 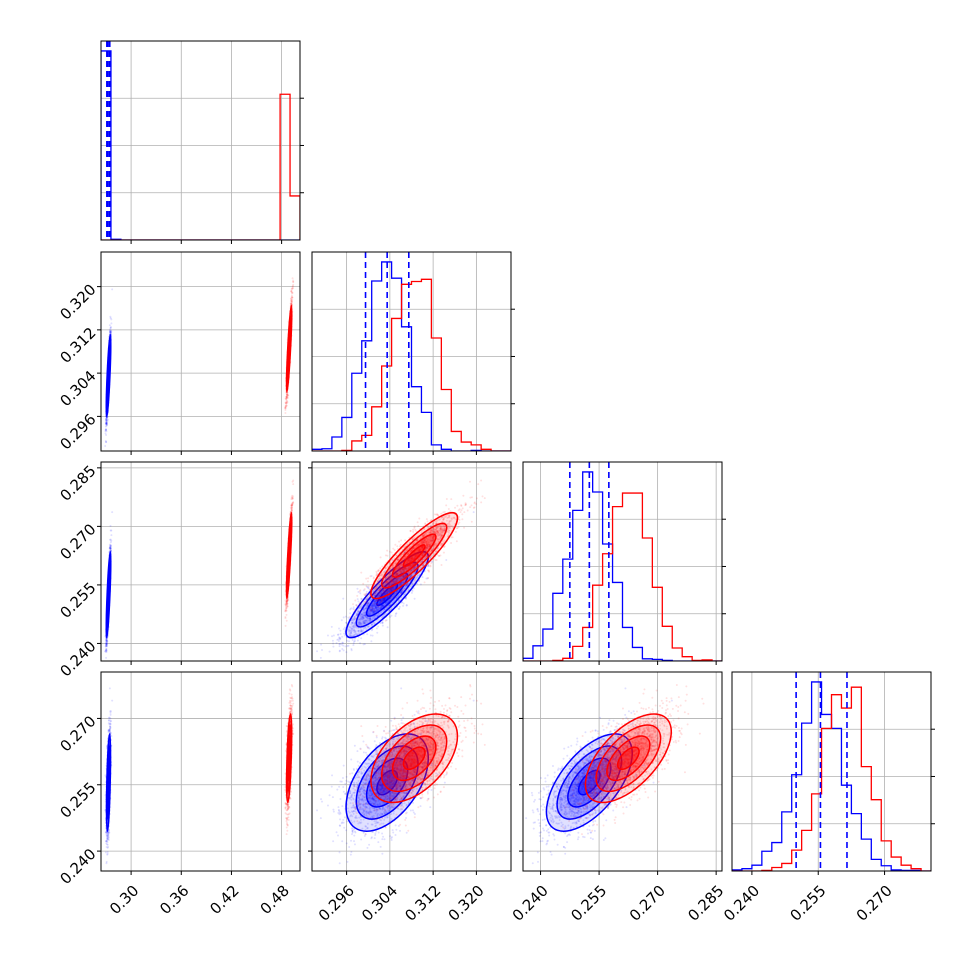 I want to click on panel-frame, so click(x=411, y=351).